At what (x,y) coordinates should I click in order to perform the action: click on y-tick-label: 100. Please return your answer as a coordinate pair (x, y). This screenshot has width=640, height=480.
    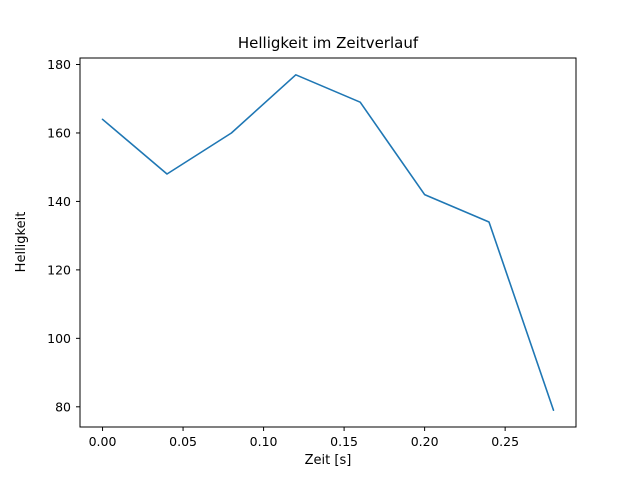
    Looking at the image, I should click on (59, 338).